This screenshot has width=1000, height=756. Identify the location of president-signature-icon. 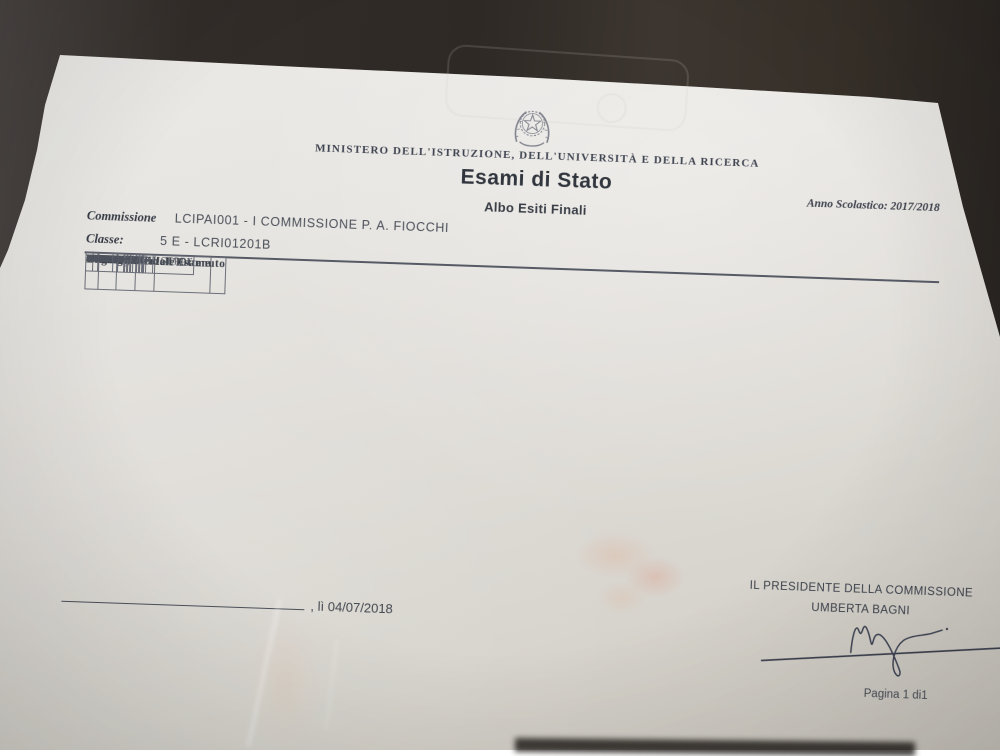
(880, 651).